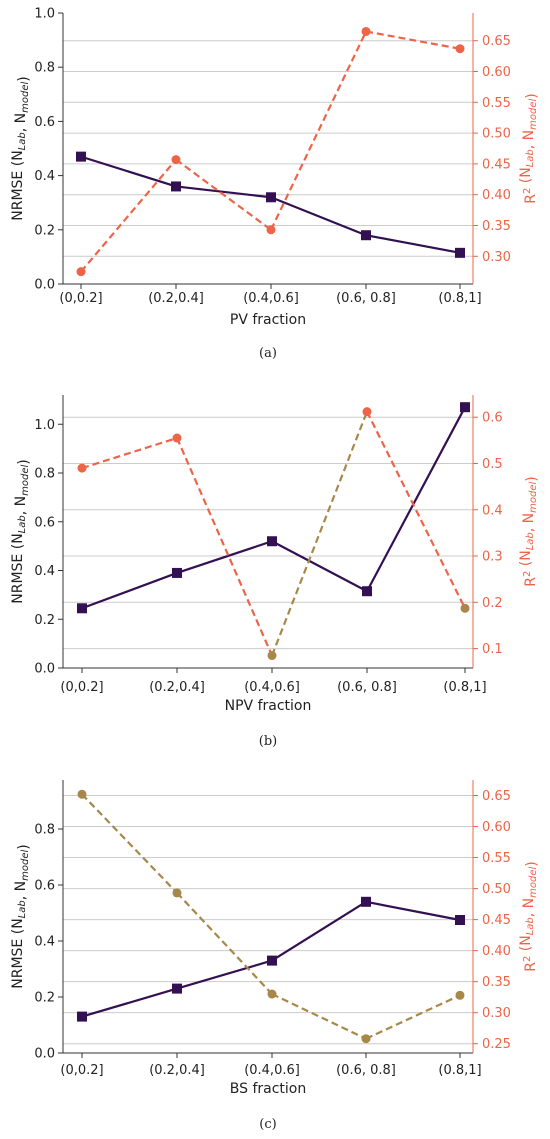 This screenshot has width=550, height=1139. What do you see at coordinates (496, 164) in the screenshot?
I see `right-tick-label: 0.45` at bounding box center [496, 164].